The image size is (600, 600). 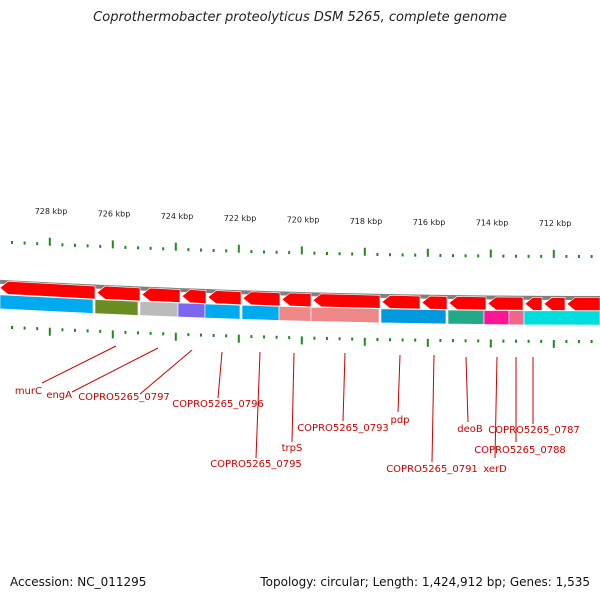 I want to click on accession-text: Accession: NC_011295, so click(x=78, y=582).